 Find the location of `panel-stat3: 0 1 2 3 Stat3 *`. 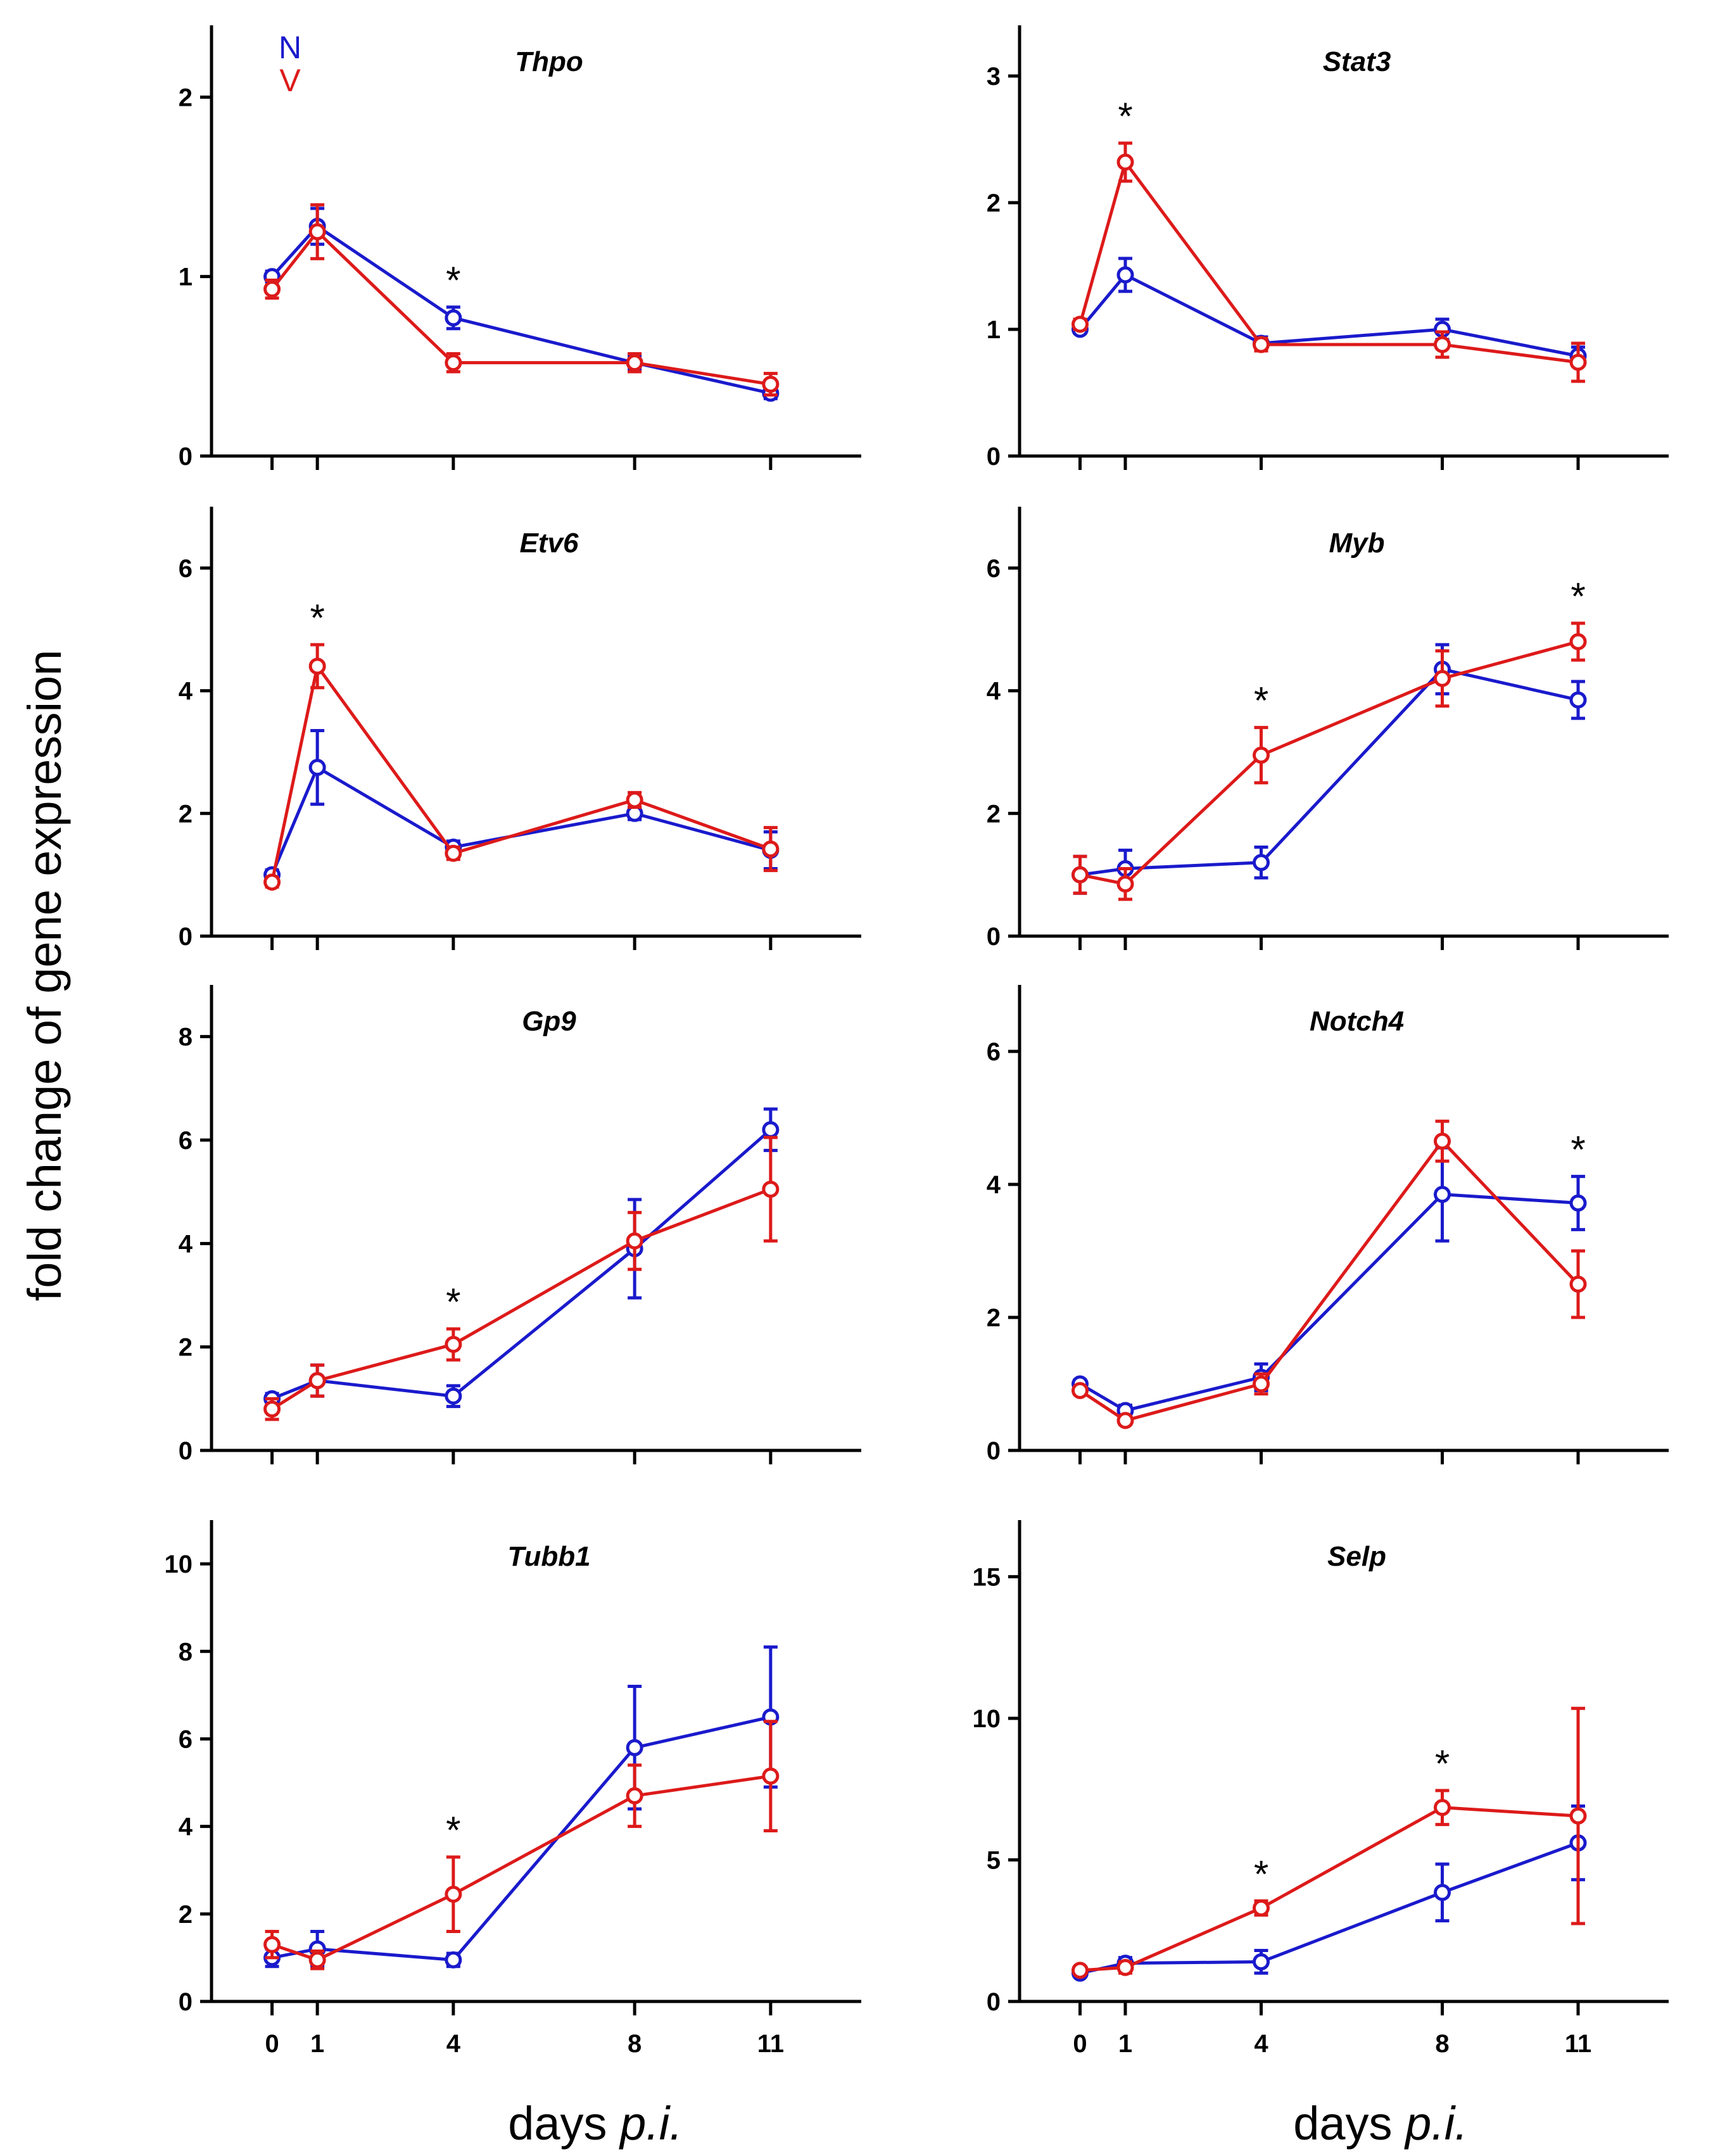

panel-stat3: 0 1 2 3 Stat3 * is located at coordinates (1328, 248).